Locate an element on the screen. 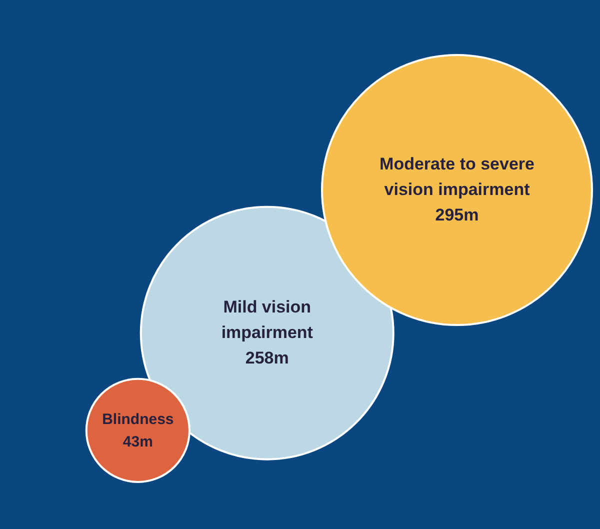 The image size is (600, 529). category-label: Blindness is located at coordinates (138, 419).